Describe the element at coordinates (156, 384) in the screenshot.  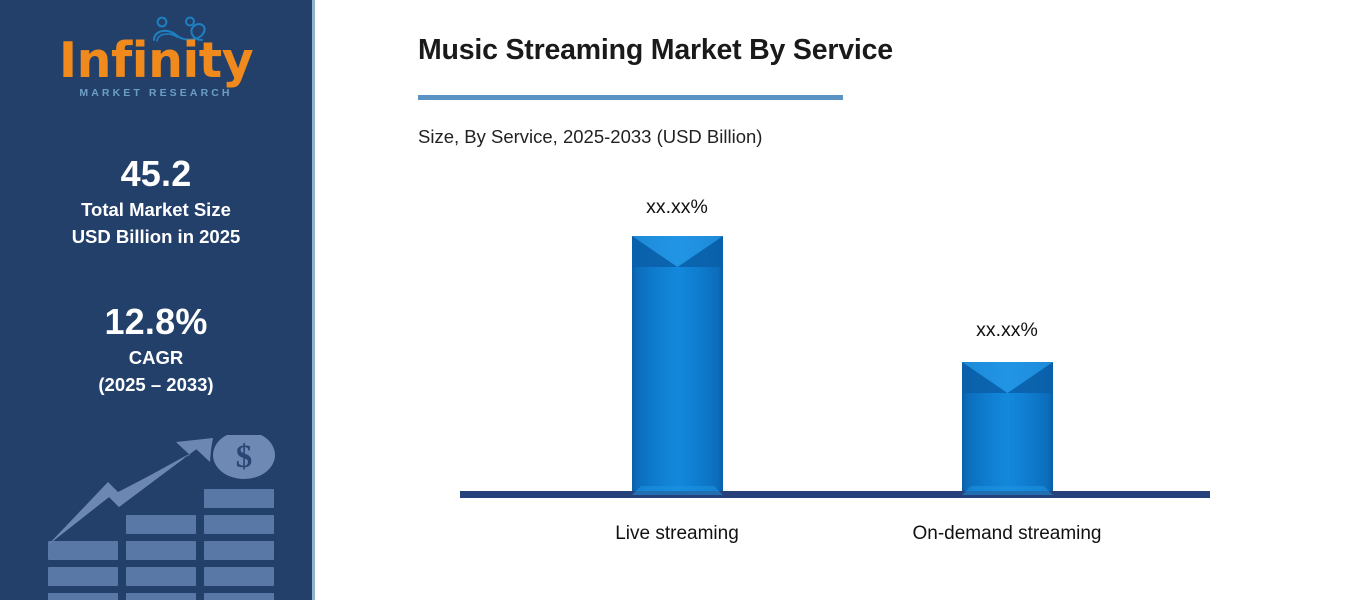
I see `stat-caption-line-2: (2025 – 2033)` at that location.